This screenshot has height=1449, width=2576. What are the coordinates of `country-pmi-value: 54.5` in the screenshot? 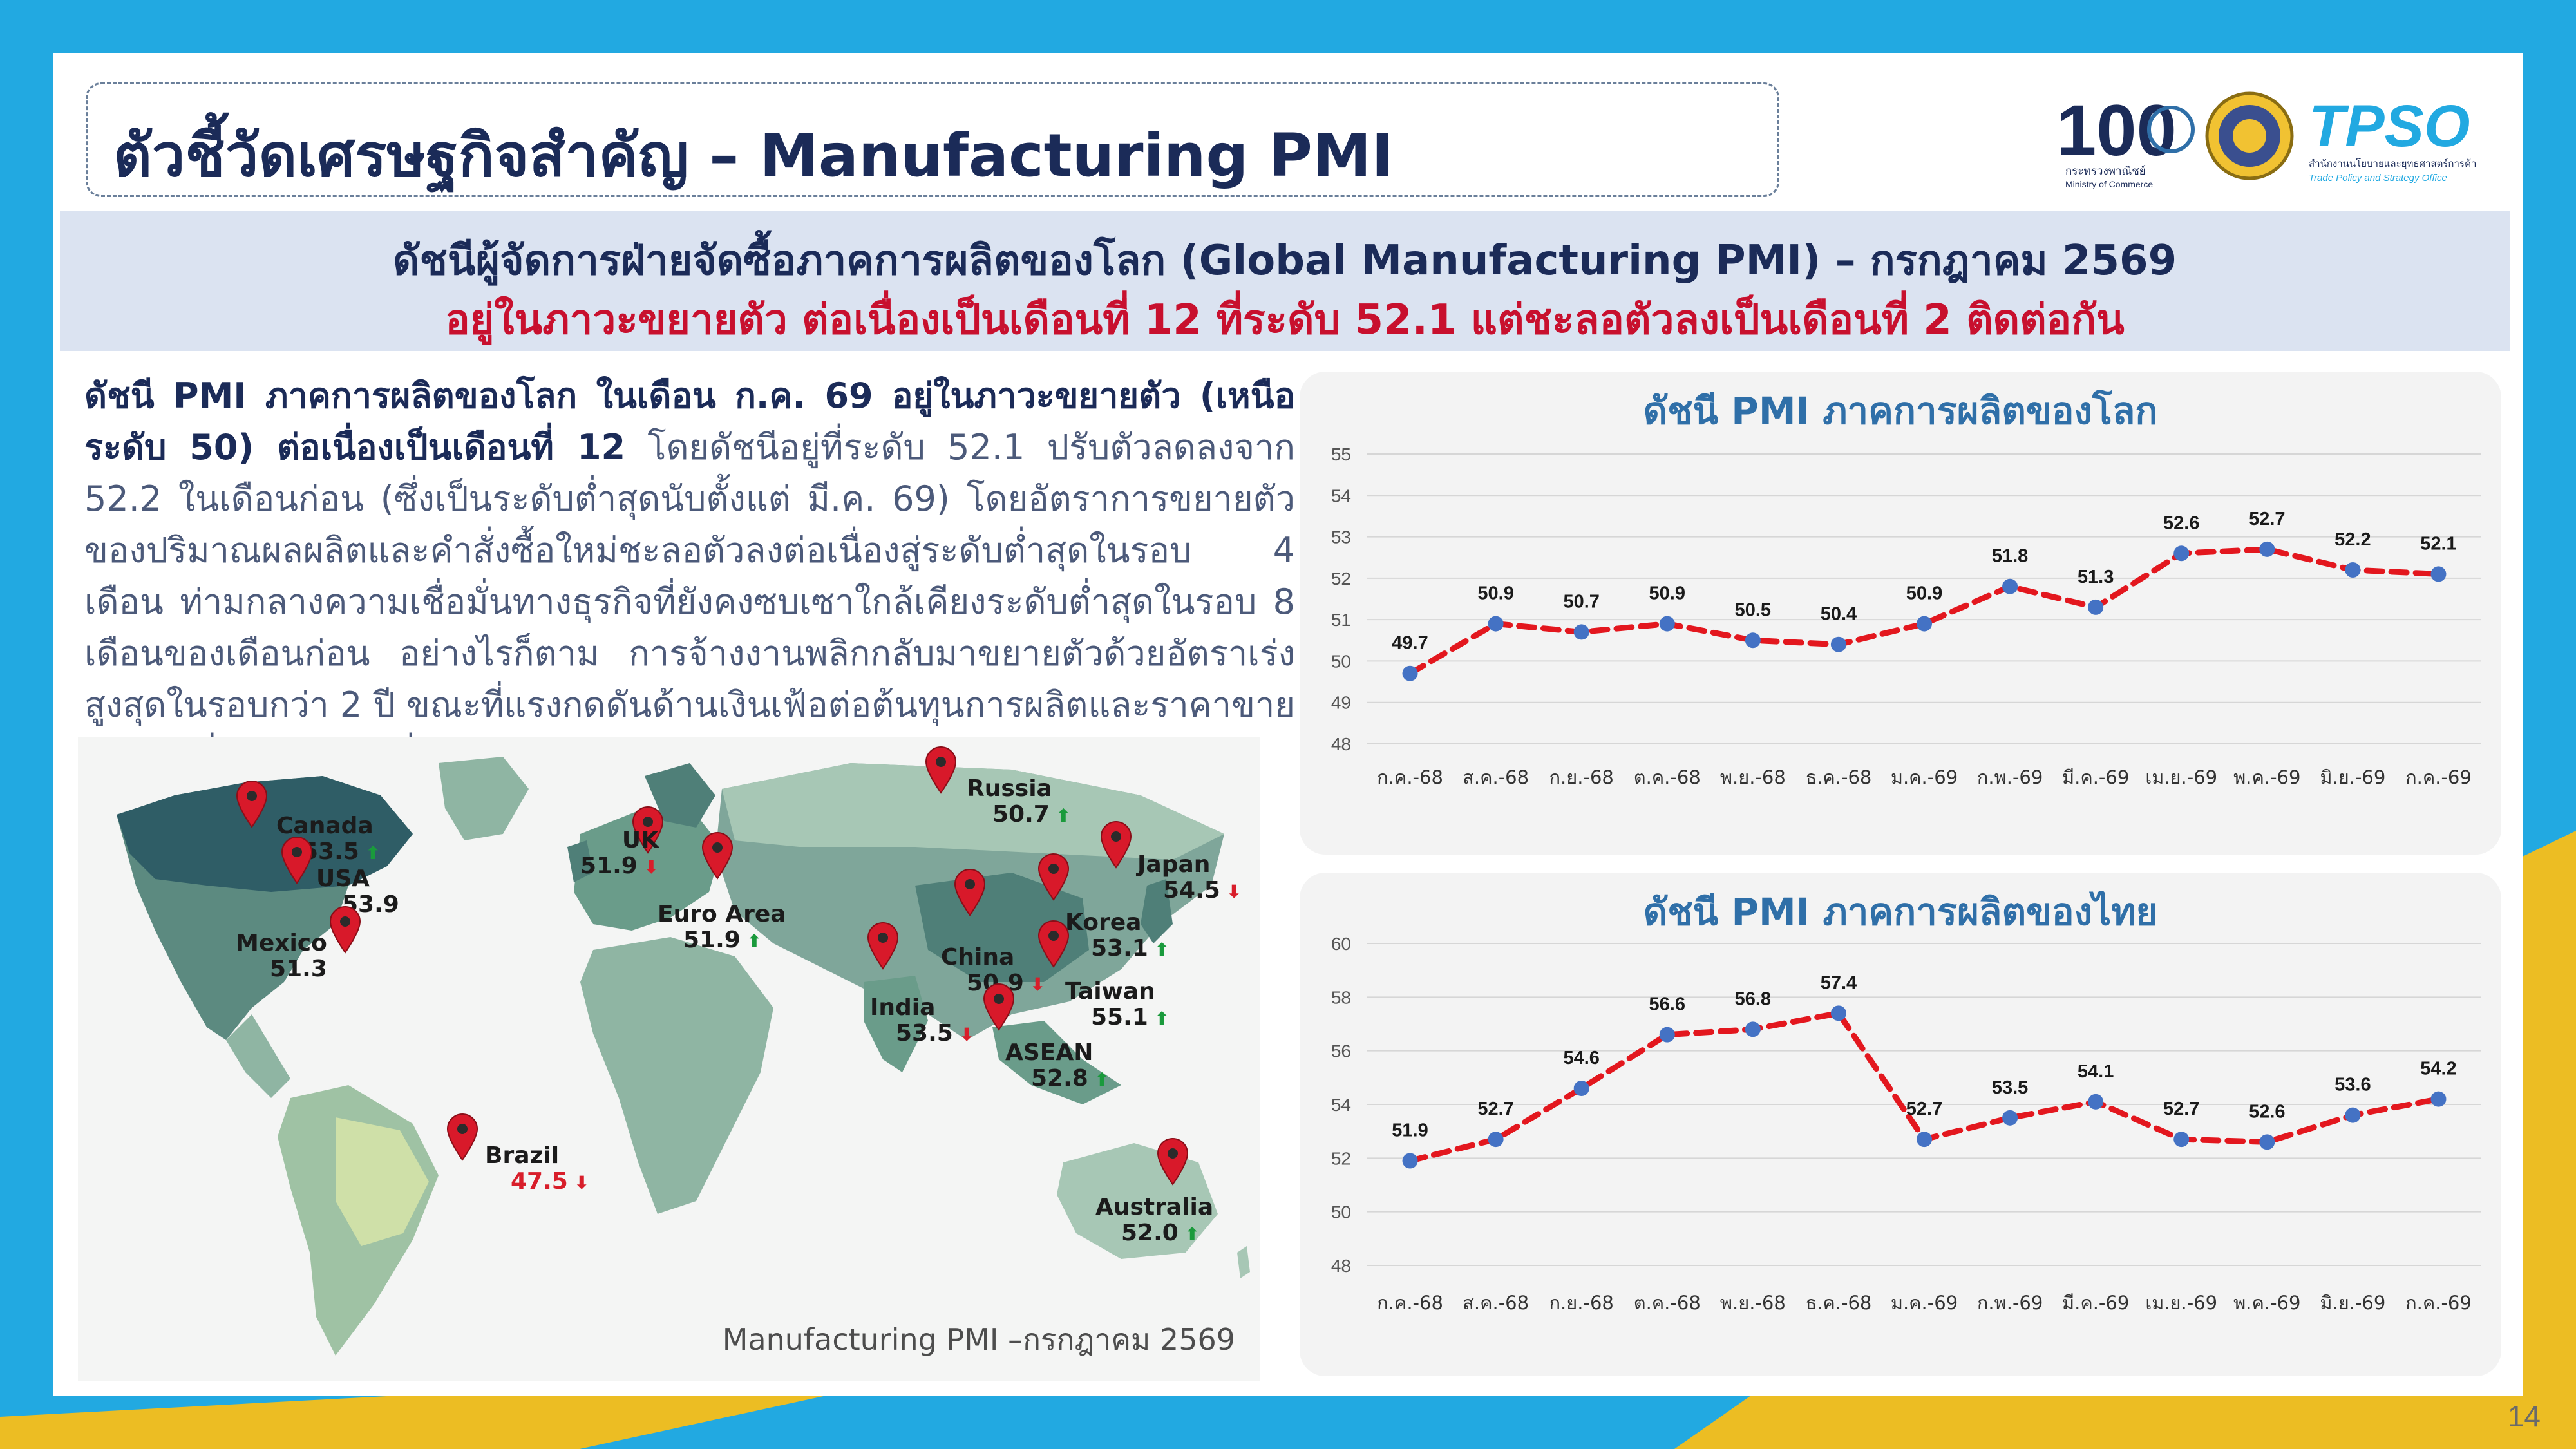 It's located at (1191, 890).